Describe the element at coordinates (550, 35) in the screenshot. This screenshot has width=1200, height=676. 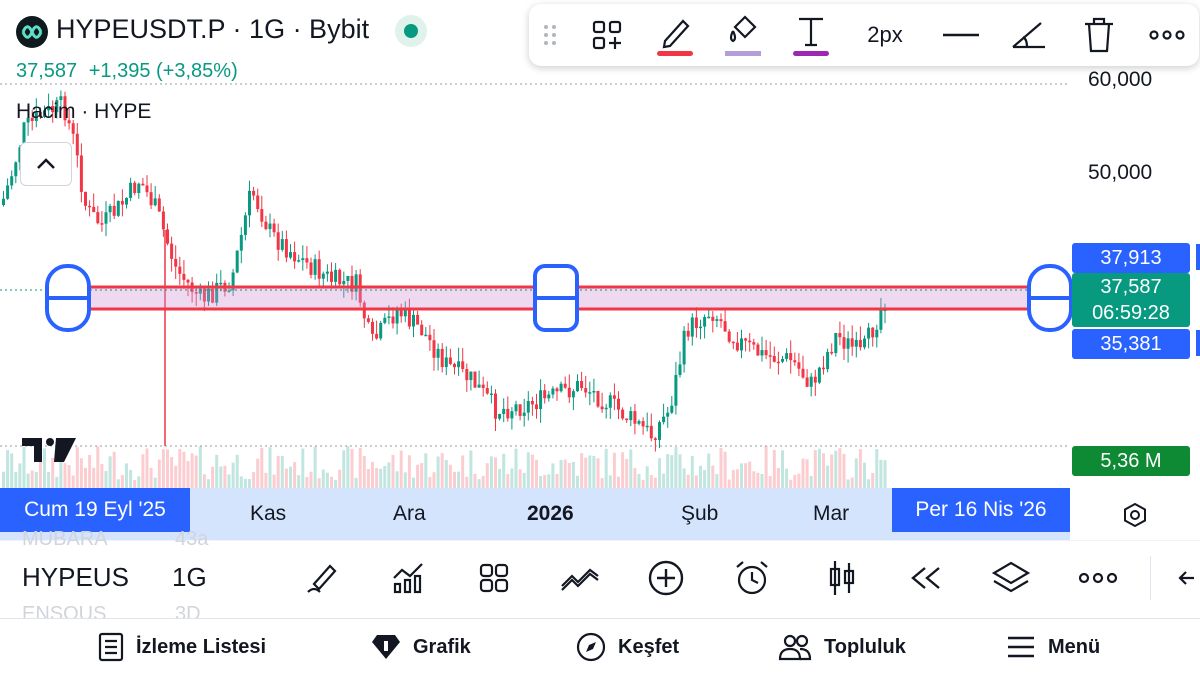
I see `grip-icon` at that location.